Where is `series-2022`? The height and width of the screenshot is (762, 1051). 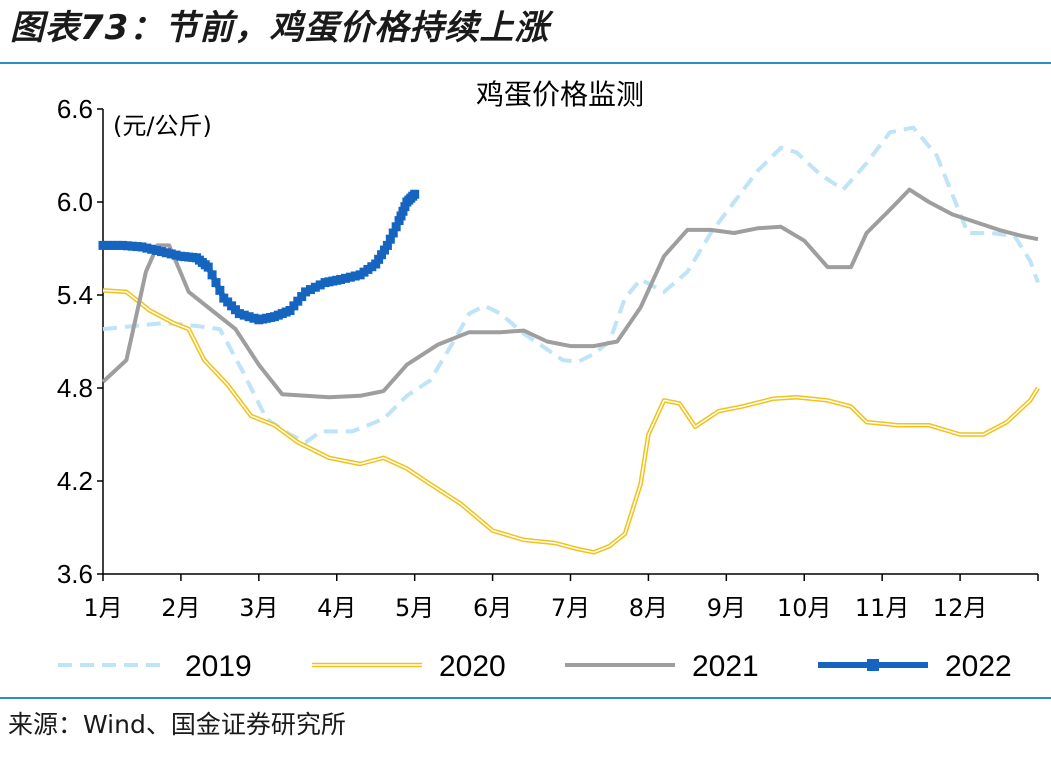 series-2022 is located at coordinates (259, 257).